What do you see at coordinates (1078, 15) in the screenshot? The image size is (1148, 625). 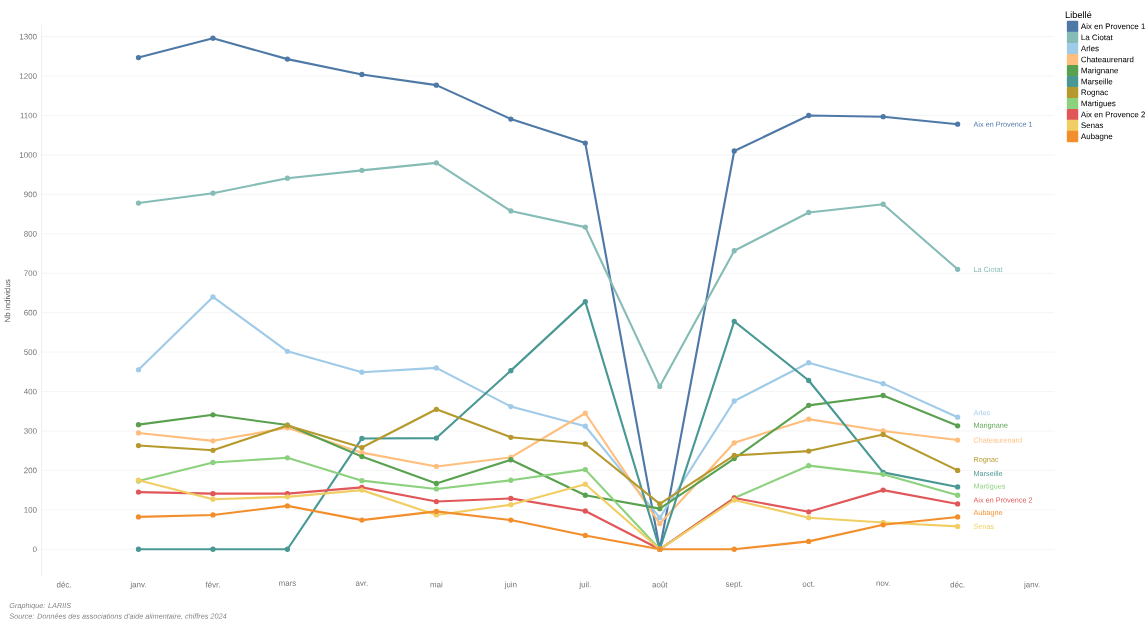 I see `legend-title: Libellé` at bounding box center [1078, 15].